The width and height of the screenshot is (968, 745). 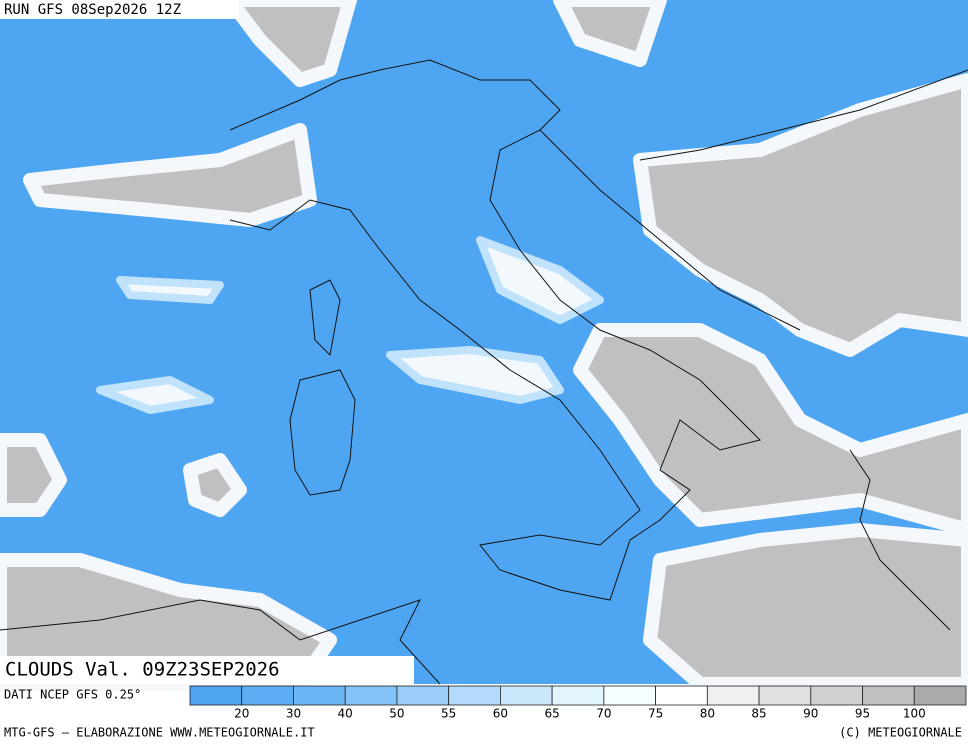 What do you see at coordinates (758, 714) in the screenshot?
I see `legend-tick-label: 85` at bounding box center [758, 714].